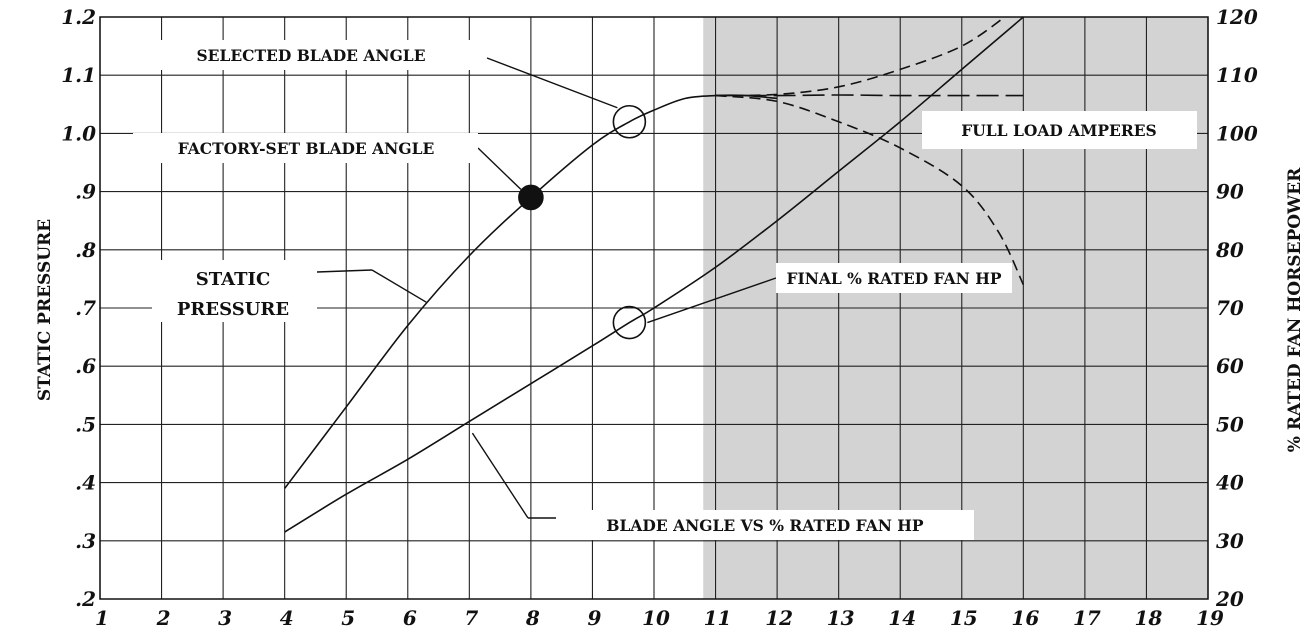 This screenshot has height=635, width=1315. What do you see at coordinates (582, 222) in the screenshot?
I see `markers-layer` at bounding box center [582, 222].